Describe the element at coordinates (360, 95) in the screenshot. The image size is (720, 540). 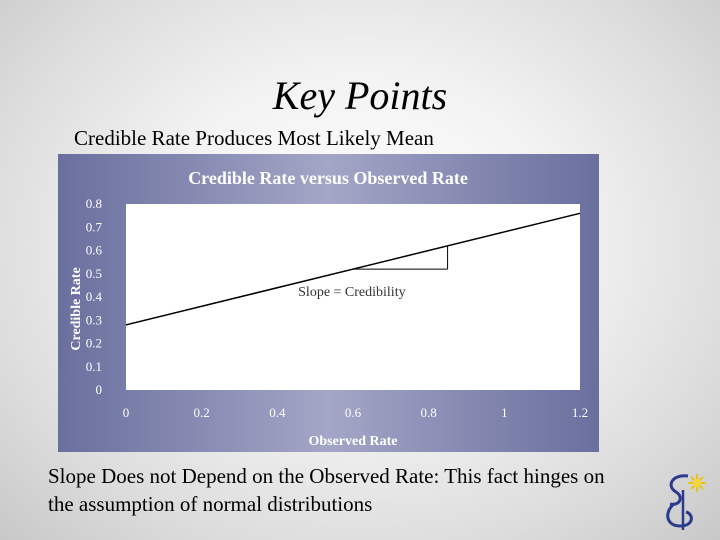
I see `slide-title: Key Points` at that location.